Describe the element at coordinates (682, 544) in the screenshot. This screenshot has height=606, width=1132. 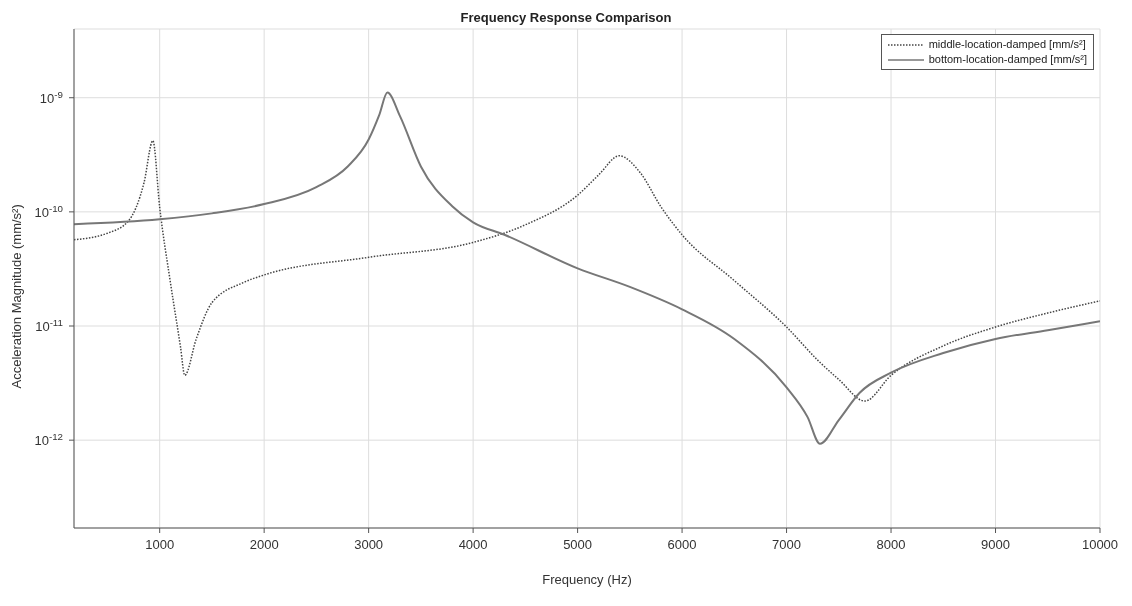
I see `x-tick-label: 6000` at that location.